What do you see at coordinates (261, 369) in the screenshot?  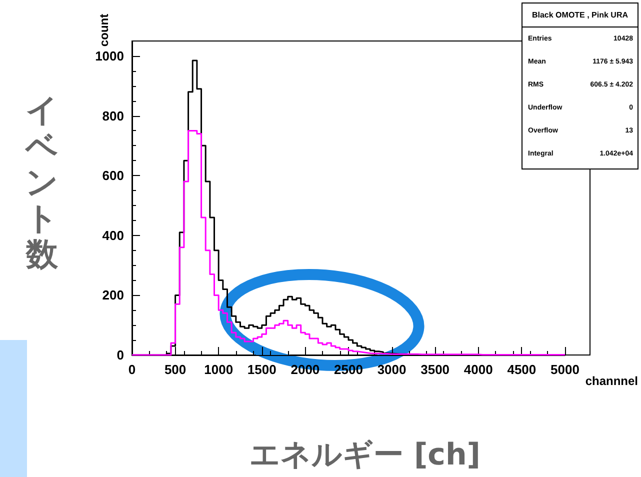 I see `x-tick-label: 1500` at bounding box center [261, 369].